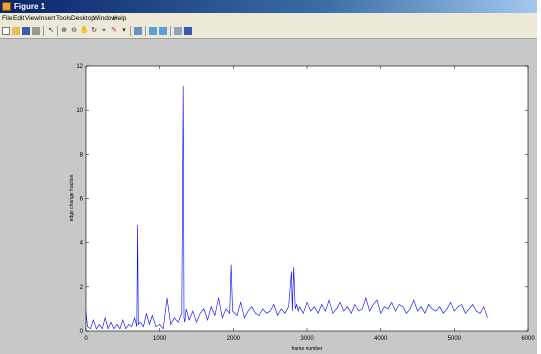 The height and width of the screenshot is (354, 541). Describe the element at coordinates (51, 30) in the screenshot. I see `pointer-icon: ↖` at that location.